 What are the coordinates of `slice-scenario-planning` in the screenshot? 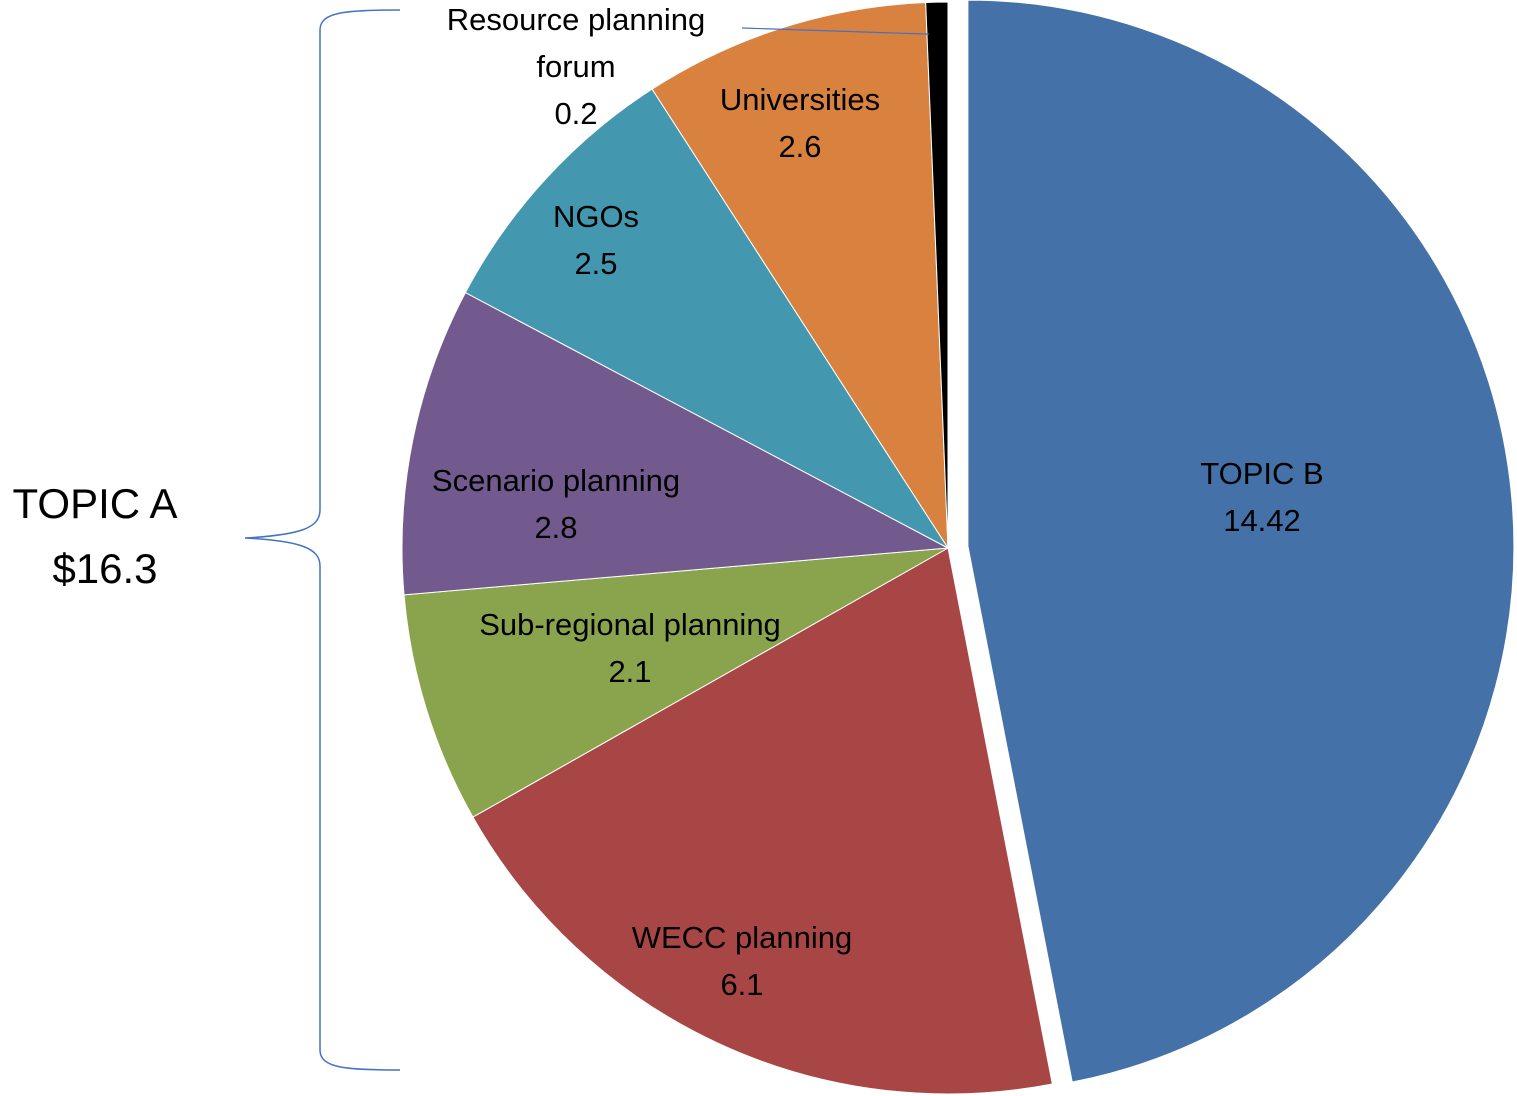 It's located at (675, 443).